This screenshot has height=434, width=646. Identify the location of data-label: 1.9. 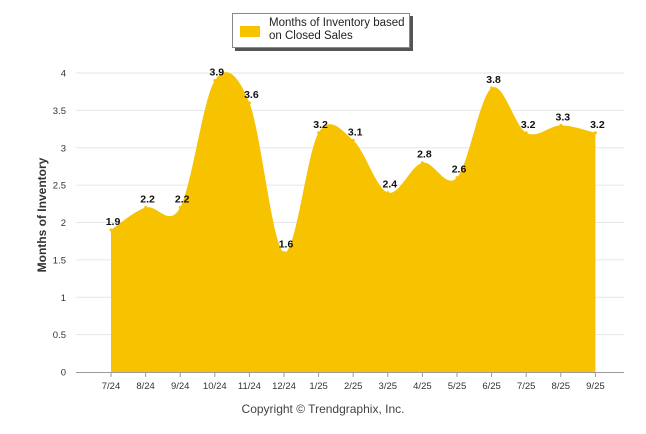
(113, 222).